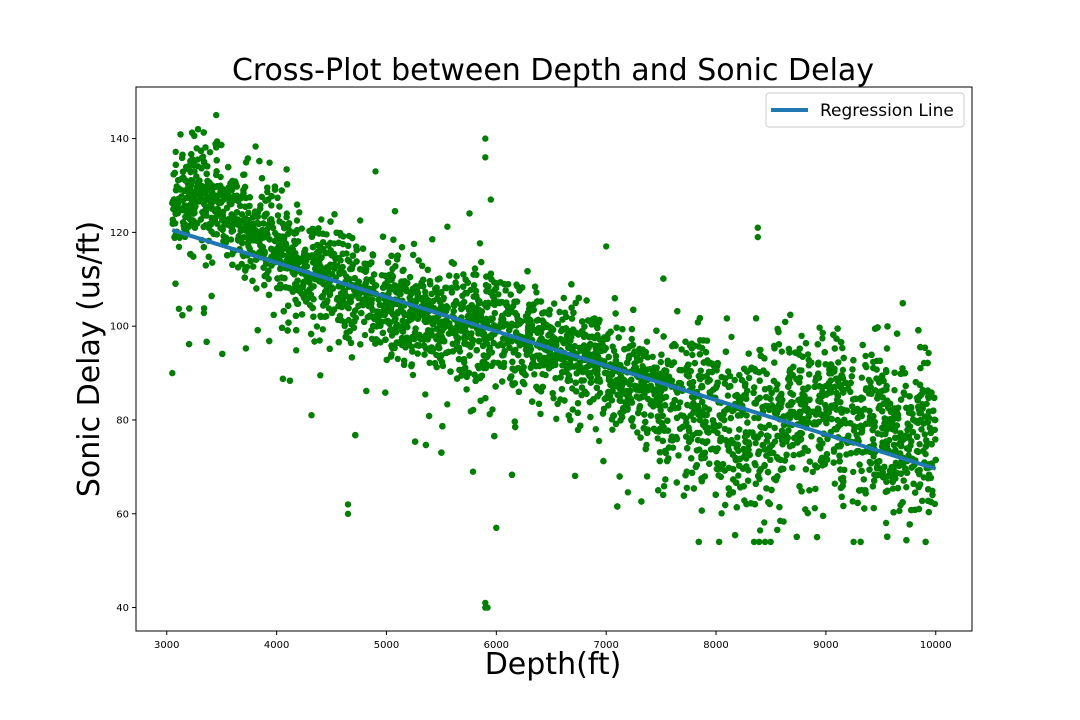 The image size is (1080, 720). I want to click on chart-title: Cross-Plot between Depth and Sonic Delay, so click(553, 70).